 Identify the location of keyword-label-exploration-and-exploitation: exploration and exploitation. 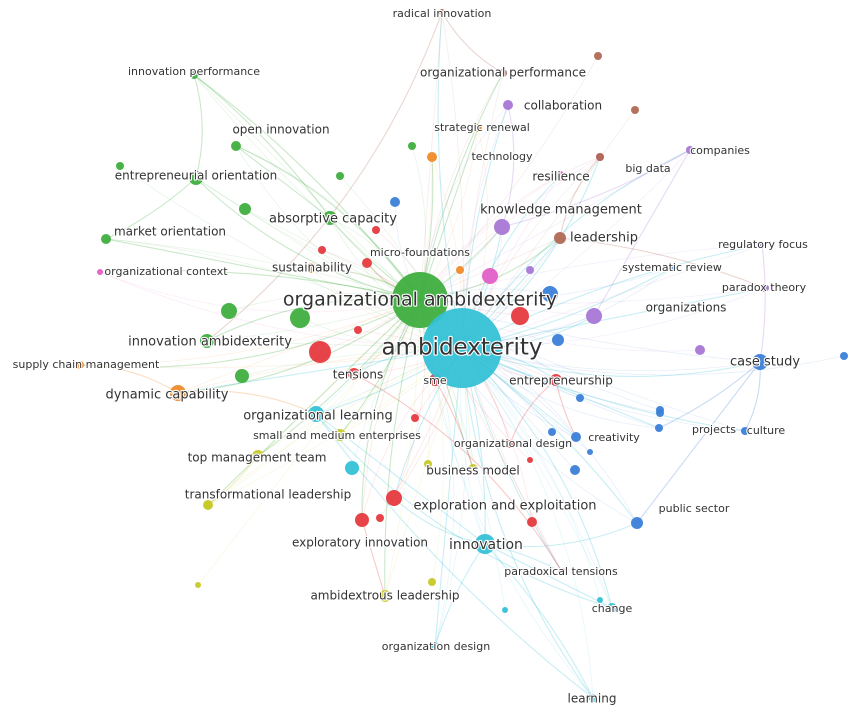
(504, 505).